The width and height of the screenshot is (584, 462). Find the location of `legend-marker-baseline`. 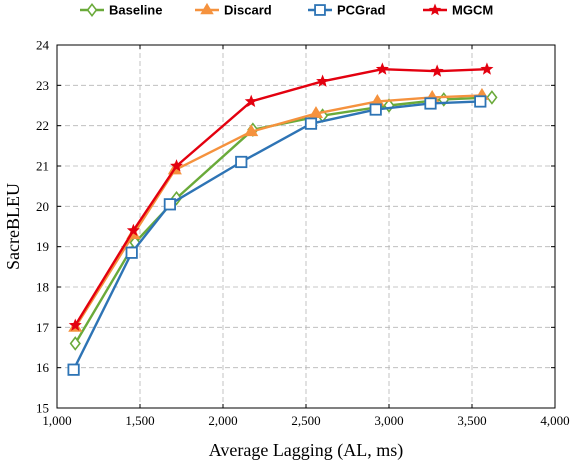

legend-marker-baseline is located at coordinates (92, 10).